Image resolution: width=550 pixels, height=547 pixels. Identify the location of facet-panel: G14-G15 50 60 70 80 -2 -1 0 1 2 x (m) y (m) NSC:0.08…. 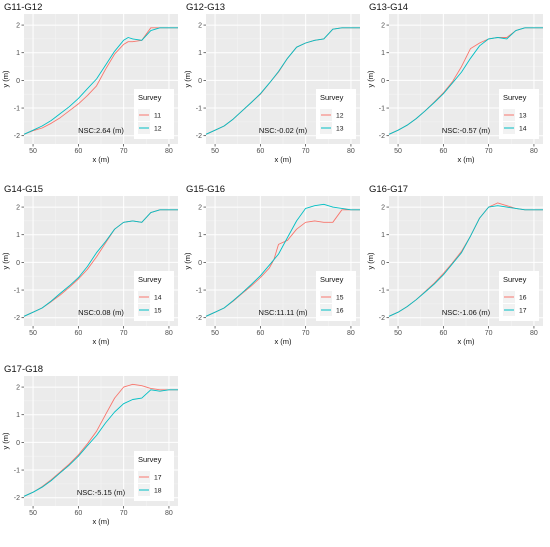
(89, 265).